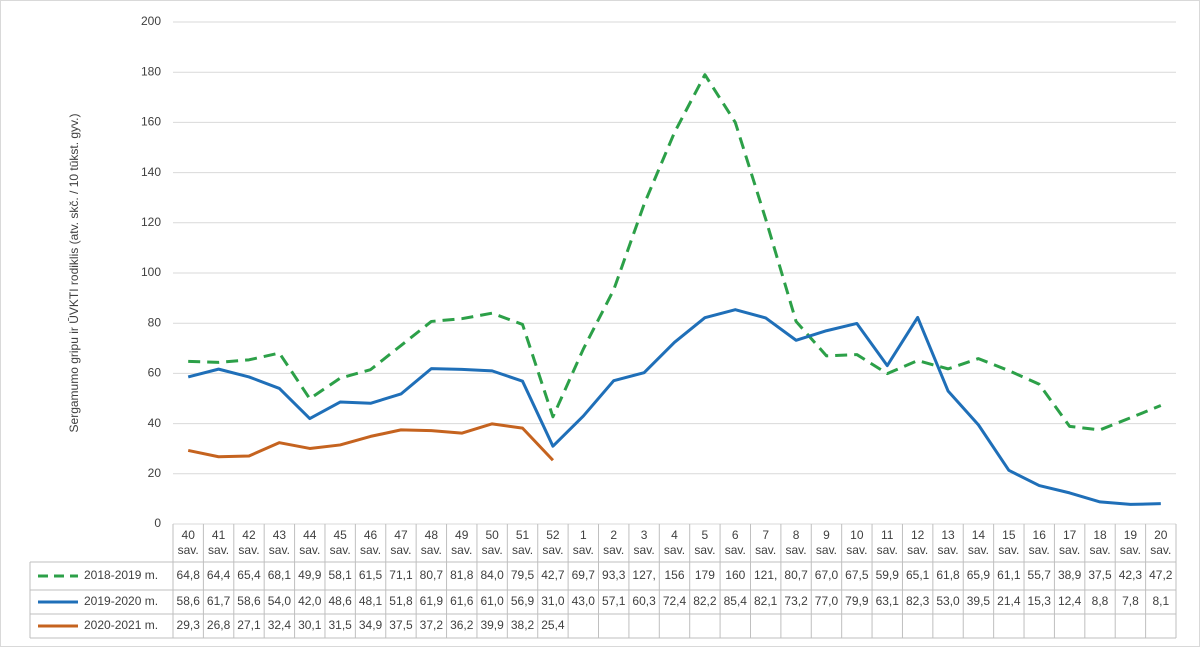 This screenshot has width=1200, height=647. I want to click on data-label: 61,5, so click(371, 575).